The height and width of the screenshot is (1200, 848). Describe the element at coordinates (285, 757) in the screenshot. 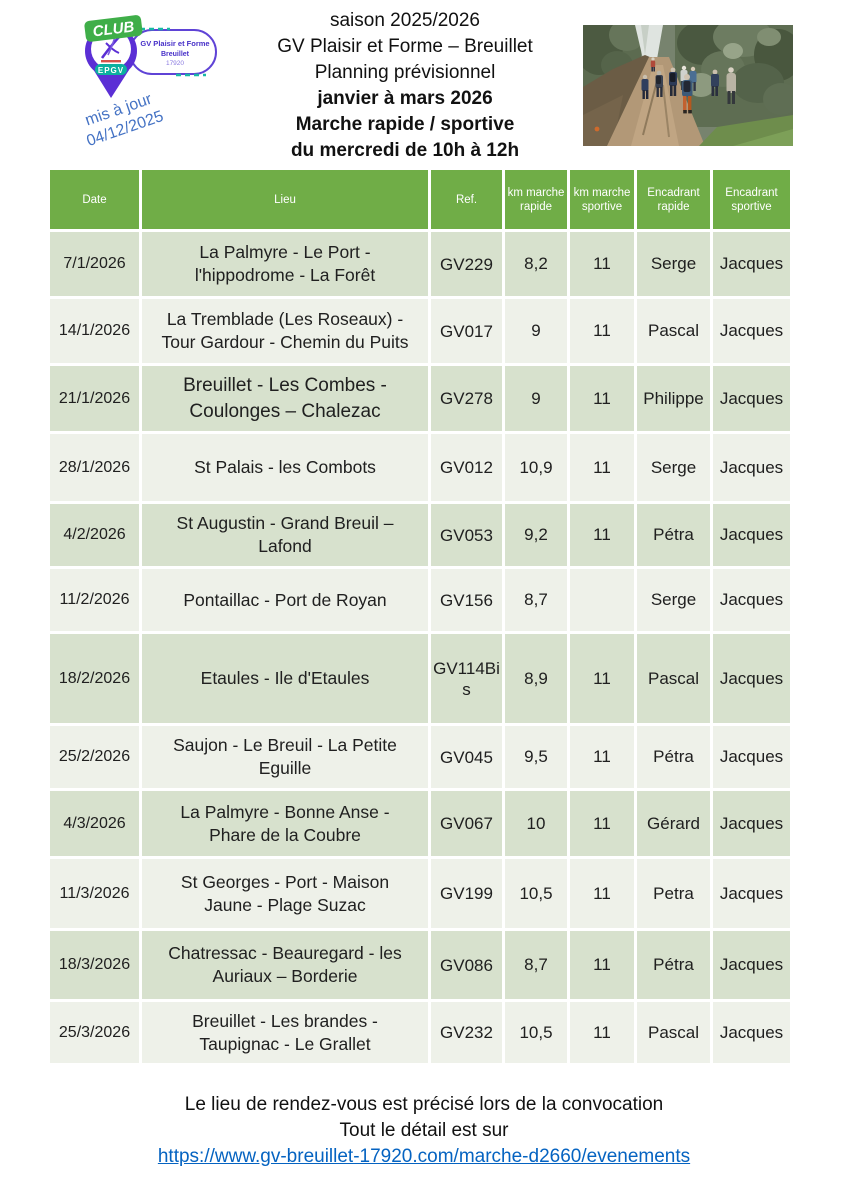

I see `lieu-cell: Saujon - Le Breuil - La Petite Eguille` at that location.